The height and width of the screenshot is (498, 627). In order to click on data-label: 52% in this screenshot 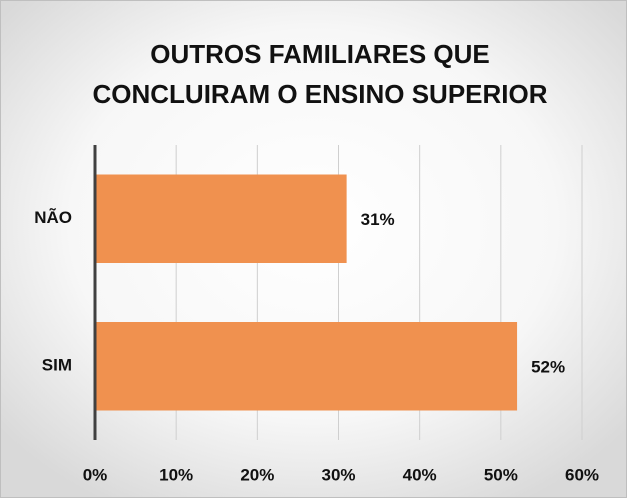, I will do `click(548, 367)`.